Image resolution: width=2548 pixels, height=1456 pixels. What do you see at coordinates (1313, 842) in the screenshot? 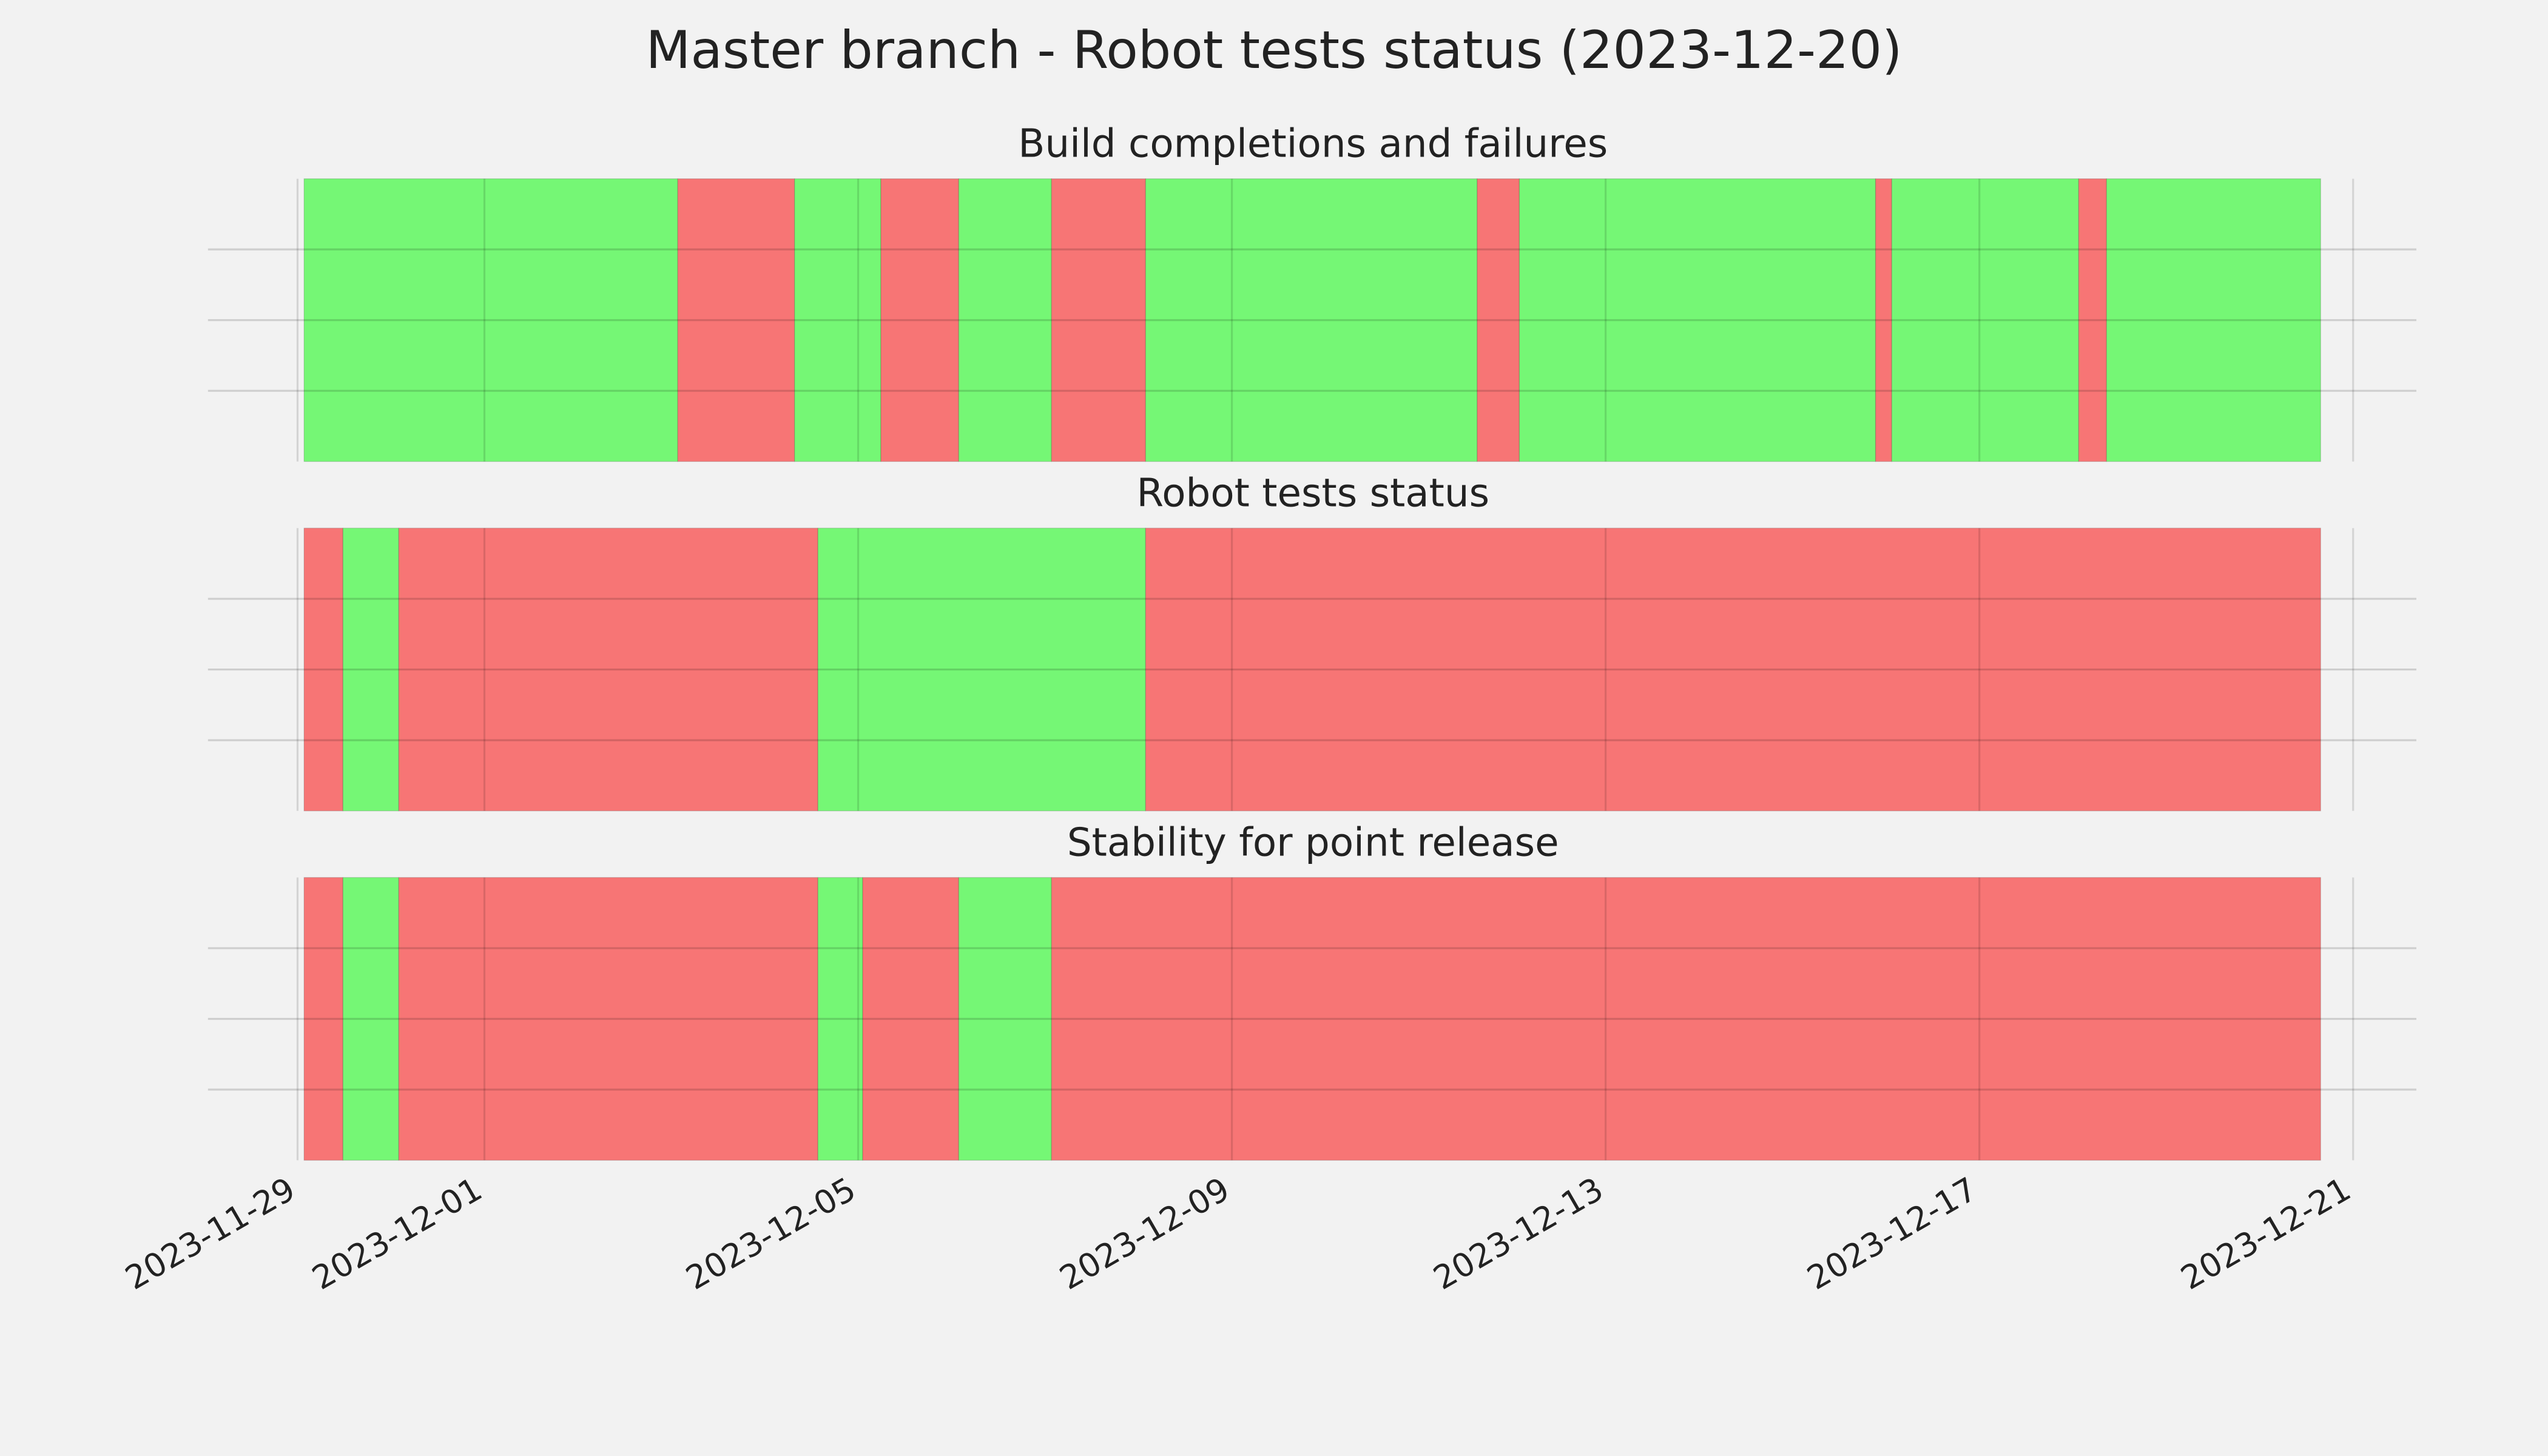
I see `panel-title: Stability for point release` at bounding box center [1313, 842].